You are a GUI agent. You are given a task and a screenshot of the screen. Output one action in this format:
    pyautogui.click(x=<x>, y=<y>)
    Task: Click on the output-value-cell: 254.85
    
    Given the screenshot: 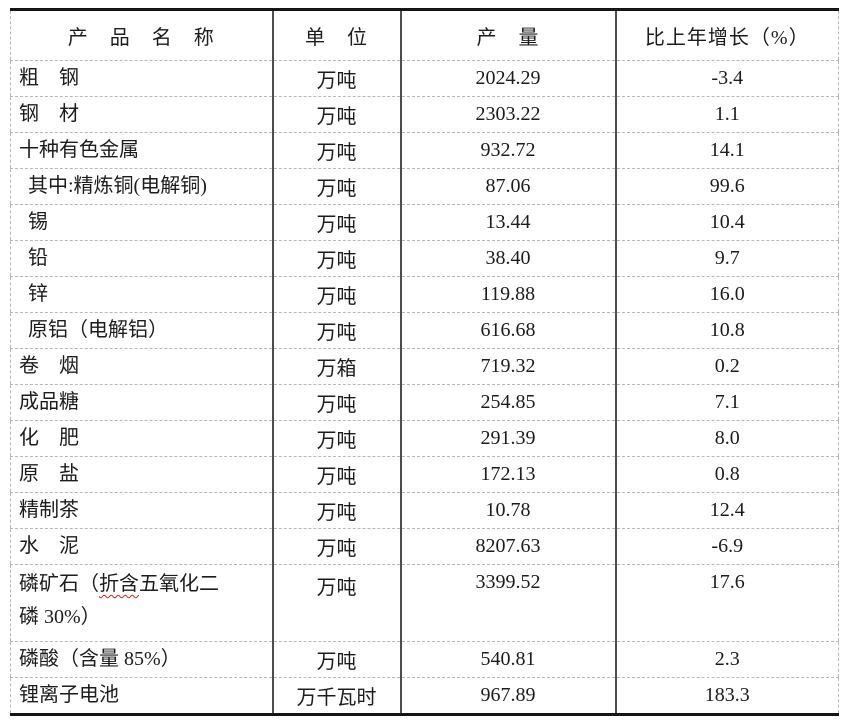 What is the action you would take?
    pyautogui.click(x=508, y=402)
    